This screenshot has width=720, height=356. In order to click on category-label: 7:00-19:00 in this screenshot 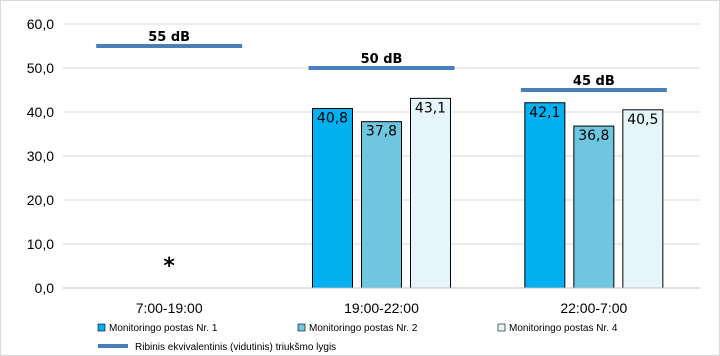, I will do `click(169, 308)`.